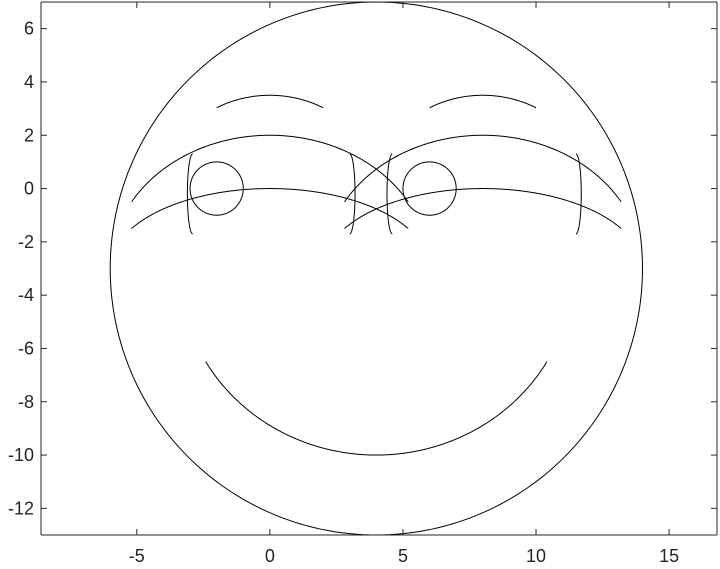 The width and height of the screenshot is (720, 569). I want to click on x-tick-label: 15, so click(669, 556).